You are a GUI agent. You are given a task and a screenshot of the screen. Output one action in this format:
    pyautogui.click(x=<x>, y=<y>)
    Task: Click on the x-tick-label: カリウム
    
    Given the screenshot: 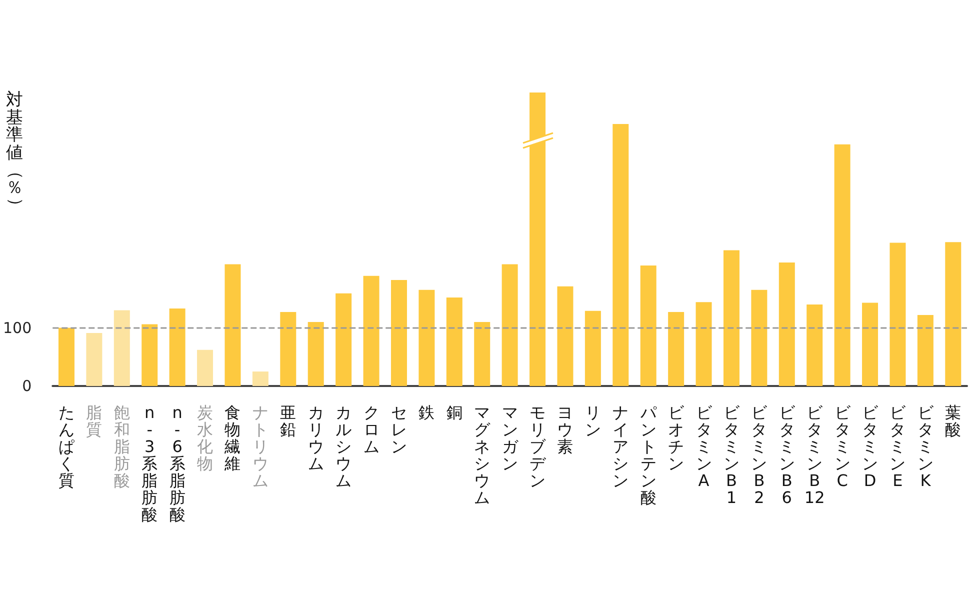 What is the action you would take?
    pyautogui.click(x=315, y=438)
    